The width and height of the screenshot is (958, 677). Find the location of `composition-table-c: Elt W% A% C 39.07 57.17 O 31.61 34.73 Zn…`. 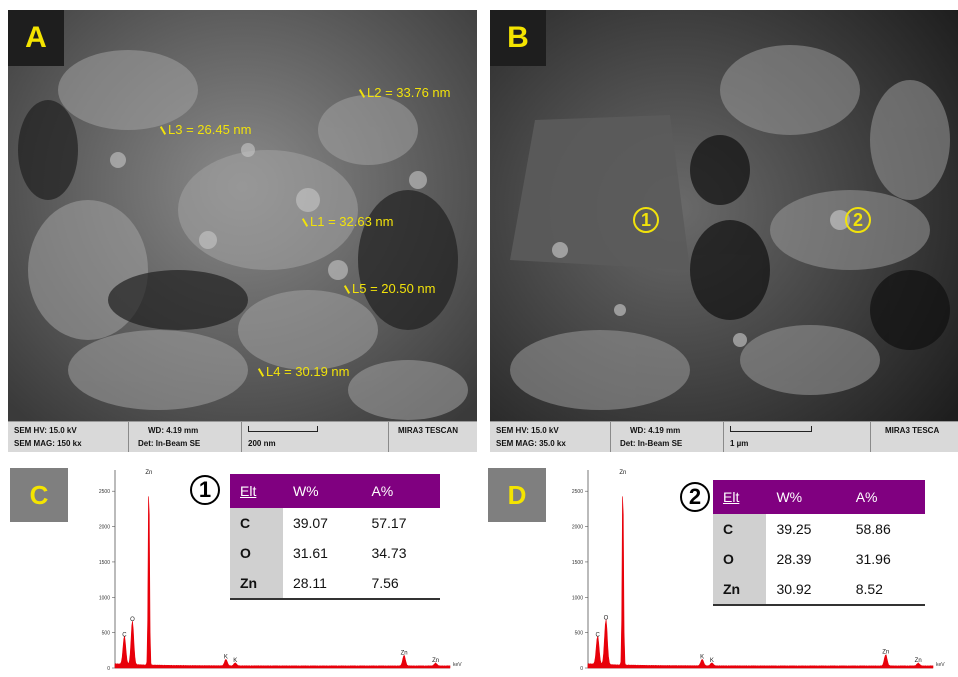

composition-table-c: Elt W% A% C 39.07 57.17 O 31.61 34.73 Zn… is located at coordinates (335, 537).